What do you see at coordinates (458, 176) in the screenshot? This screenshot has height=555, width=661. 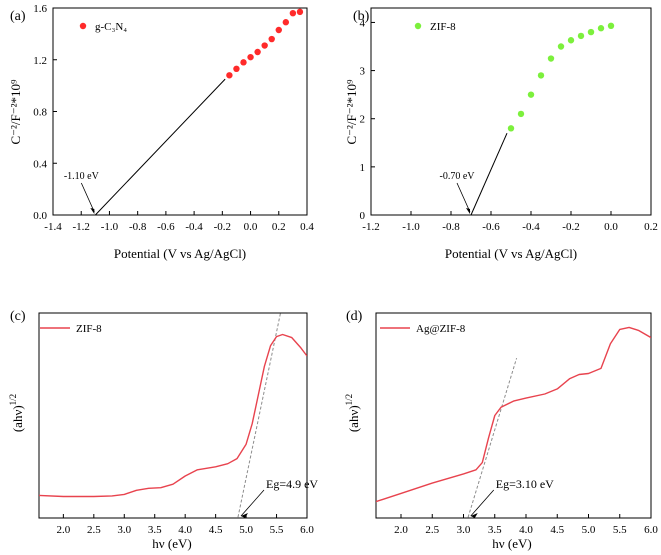 I see `intercept-annotation: -0.70 eV` at bounding box center [458, 176].